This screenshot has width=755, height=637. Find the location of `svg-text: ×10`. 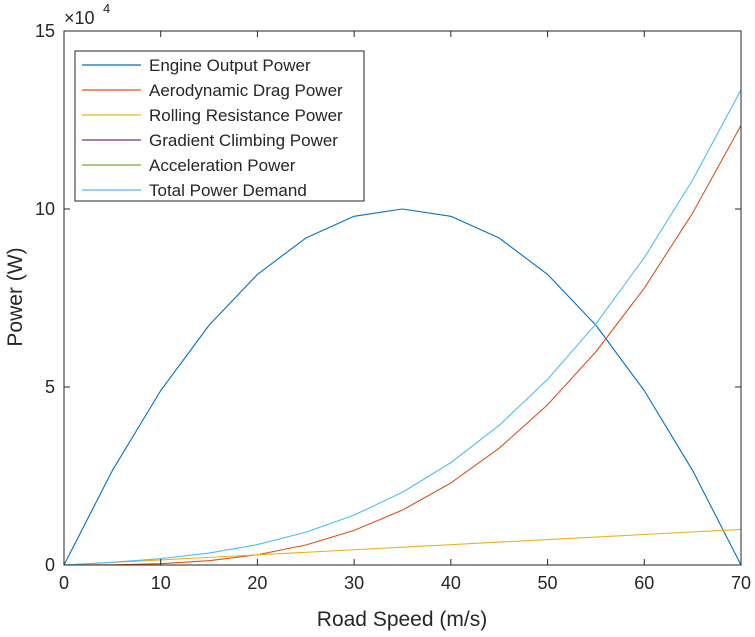

svg-text: ×10 is located at coordinates (79, 18).